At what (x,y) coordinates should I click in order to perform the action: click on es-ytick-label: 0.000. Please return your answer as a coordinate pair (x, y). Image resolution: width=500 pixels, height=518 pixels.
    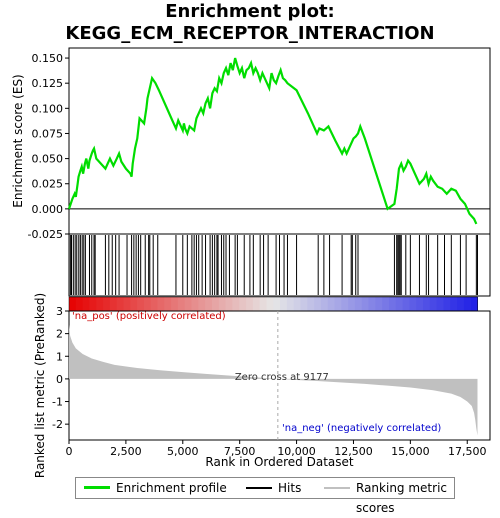
    Looking at the image, I should click on (48, 209).